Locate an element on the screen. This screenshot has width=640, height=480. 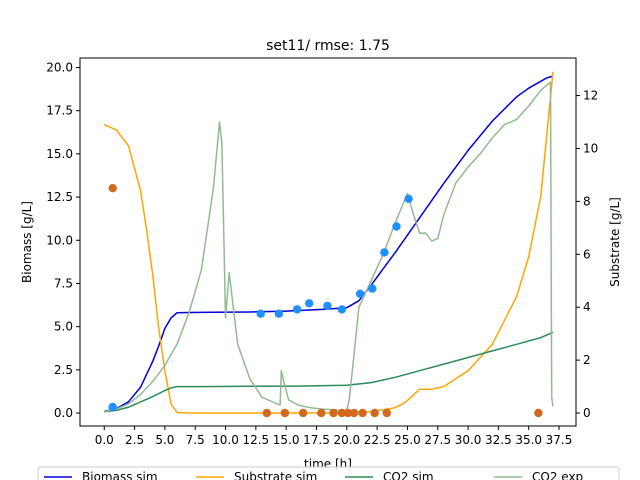
y-right-tick-label: 6 is located at coordinates (587, 254).